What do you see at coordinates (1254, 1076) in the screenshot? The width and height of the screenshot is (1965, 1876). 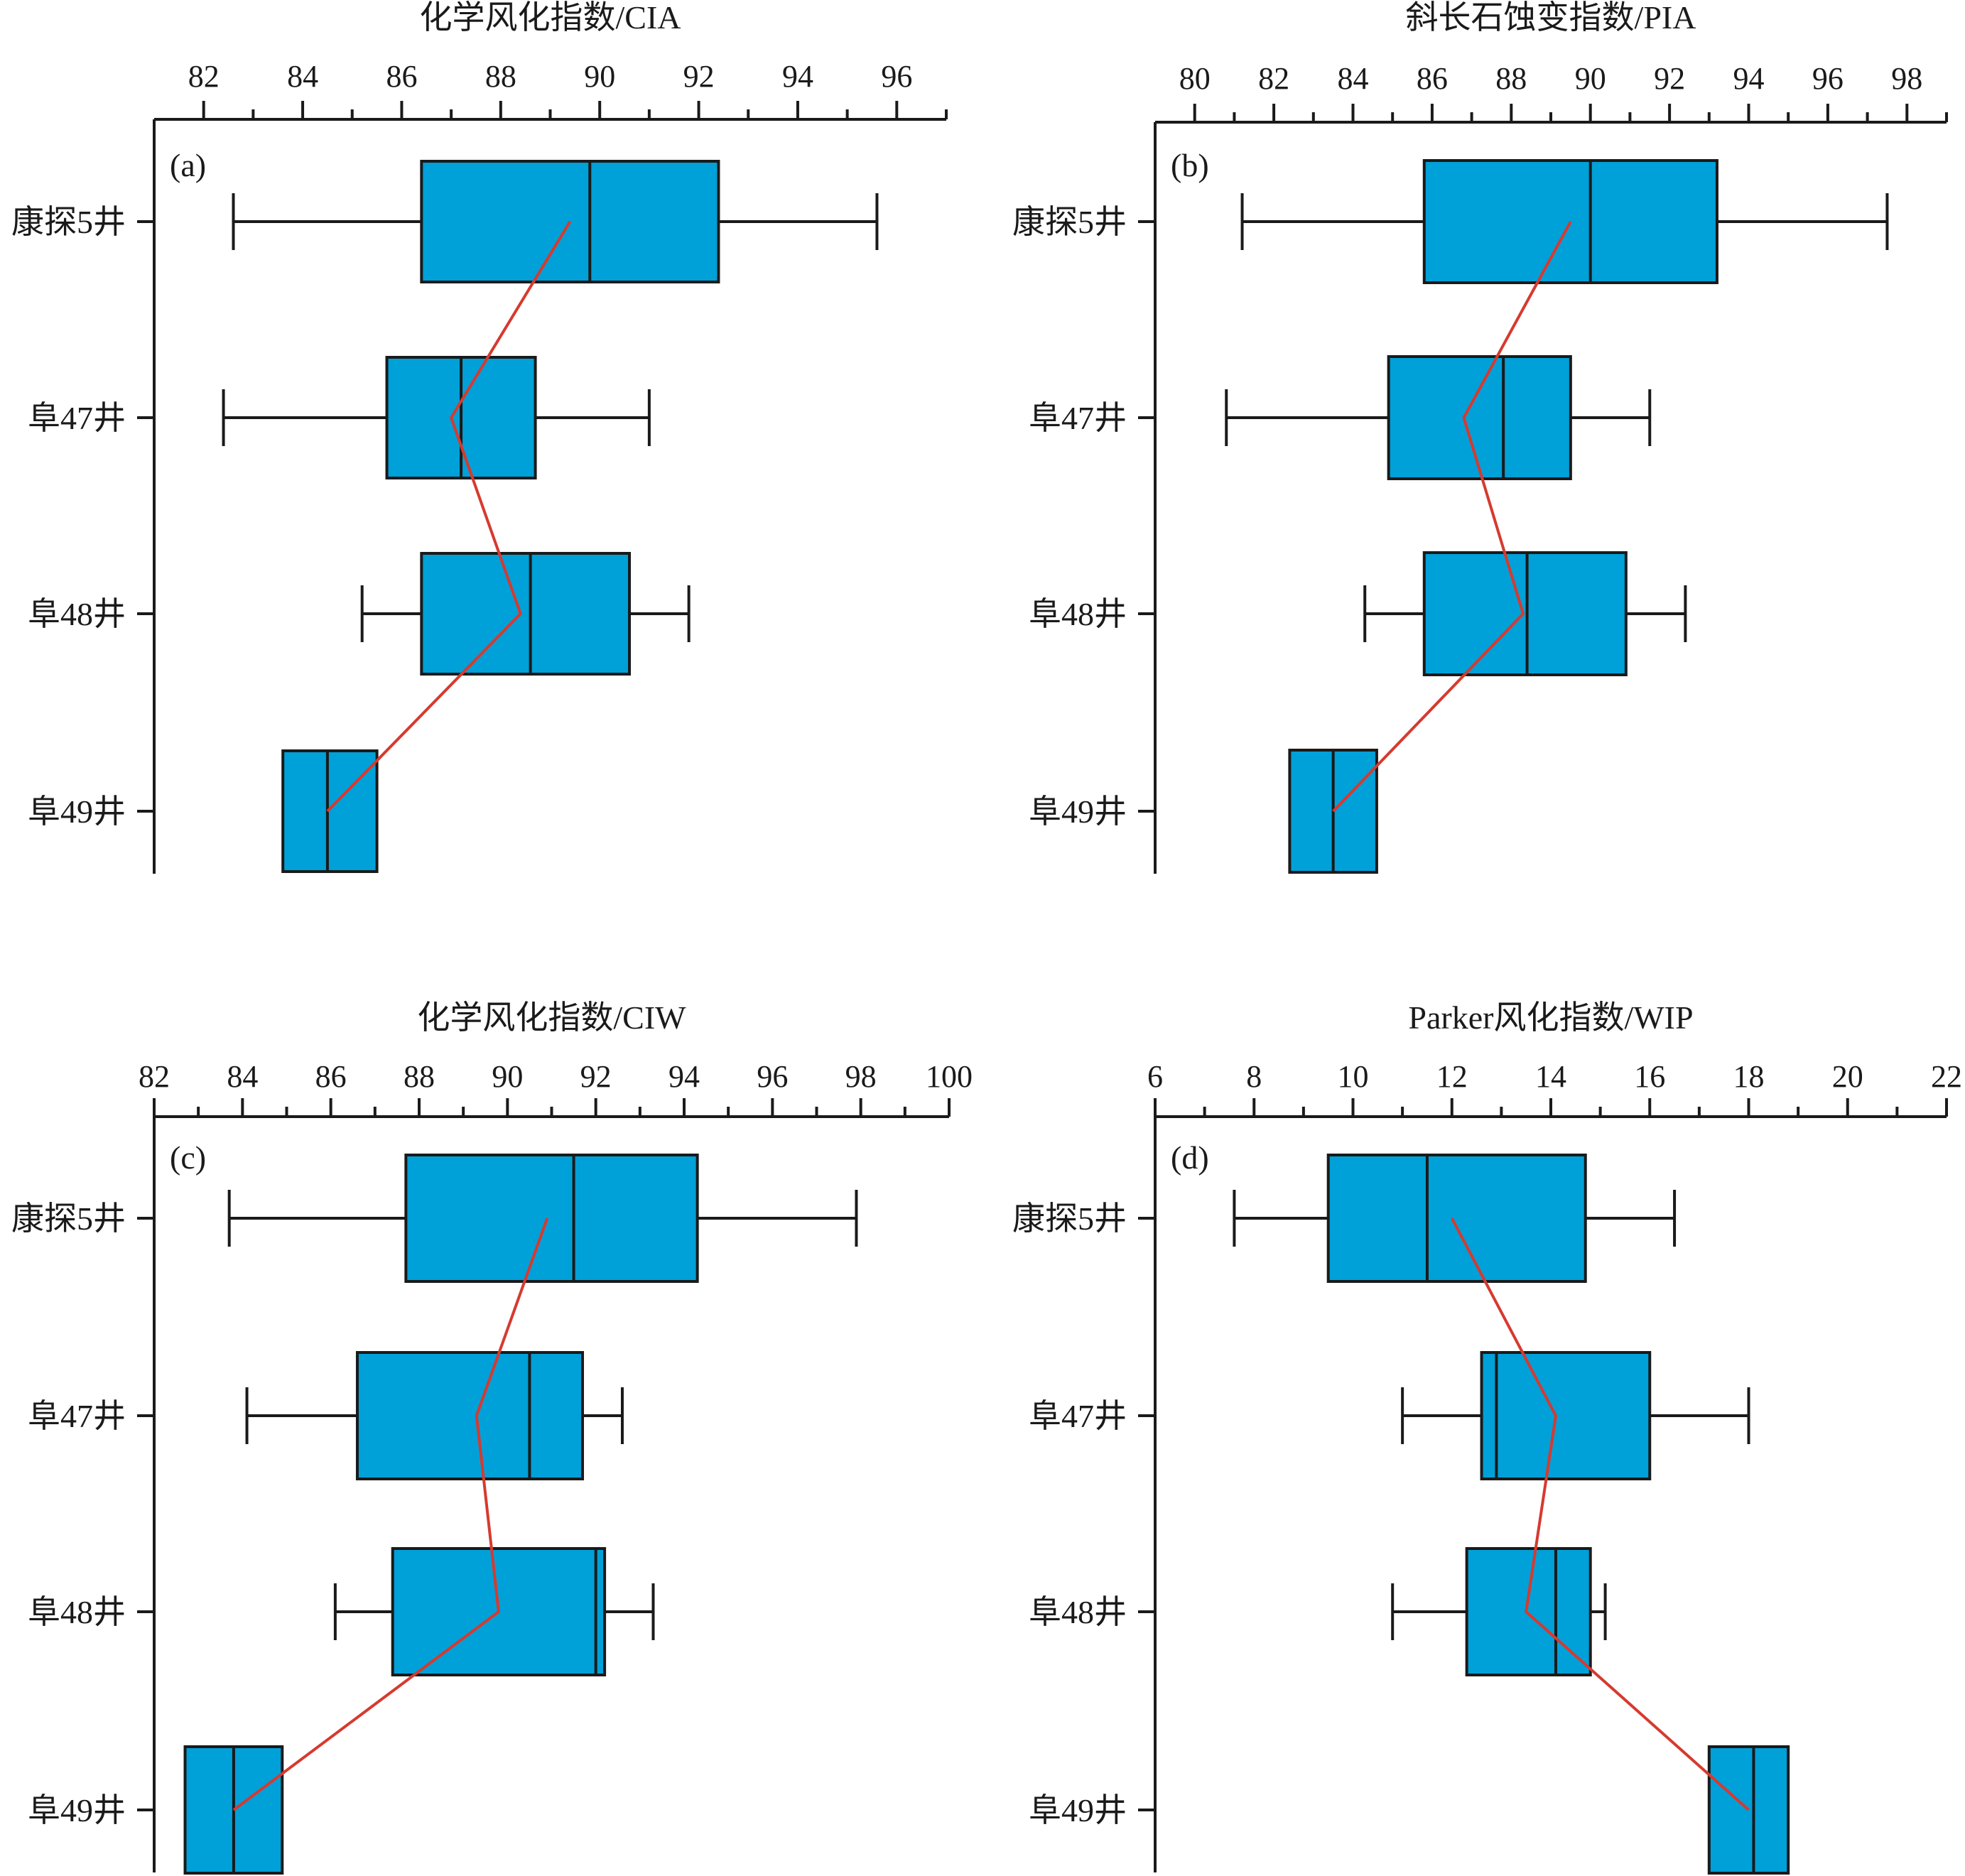 I see `x-tick-label: 8` at bounding box center [1254, 1076].